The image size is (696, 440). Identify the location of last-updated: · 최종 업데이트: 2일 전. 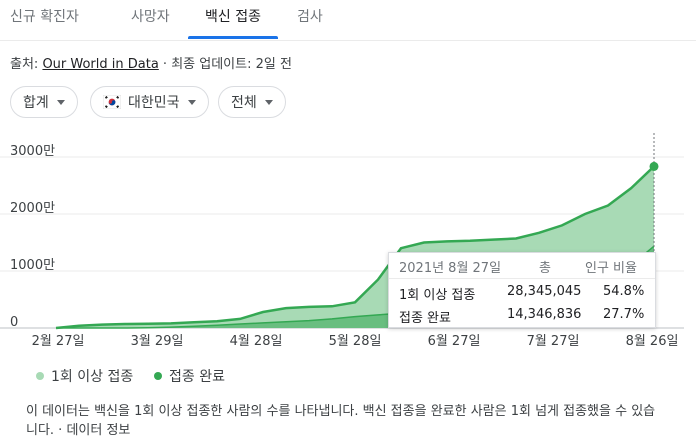
(225, 64).